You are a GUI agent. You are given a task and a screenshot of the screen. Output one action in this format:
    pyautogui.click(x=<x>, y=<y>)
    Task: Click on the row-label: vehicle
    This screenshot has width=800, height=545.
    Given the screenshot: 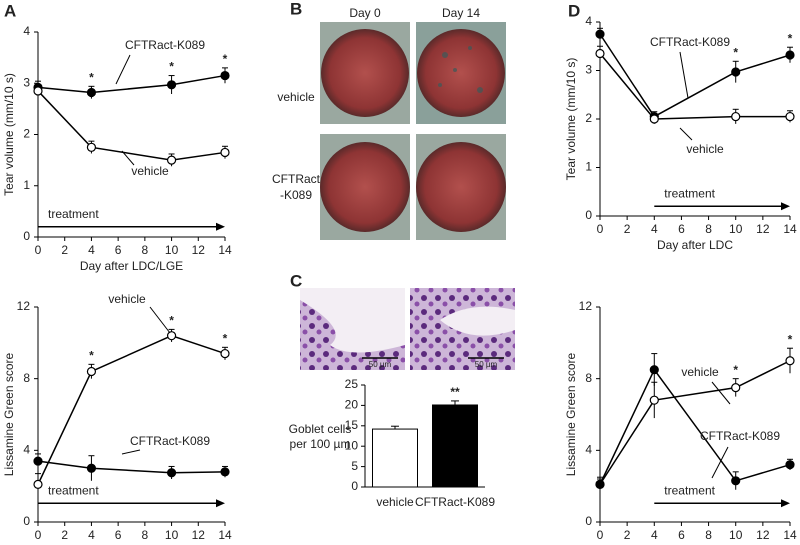 What is the action you would take?
    pyautogui.click(x=296, y=97)
    